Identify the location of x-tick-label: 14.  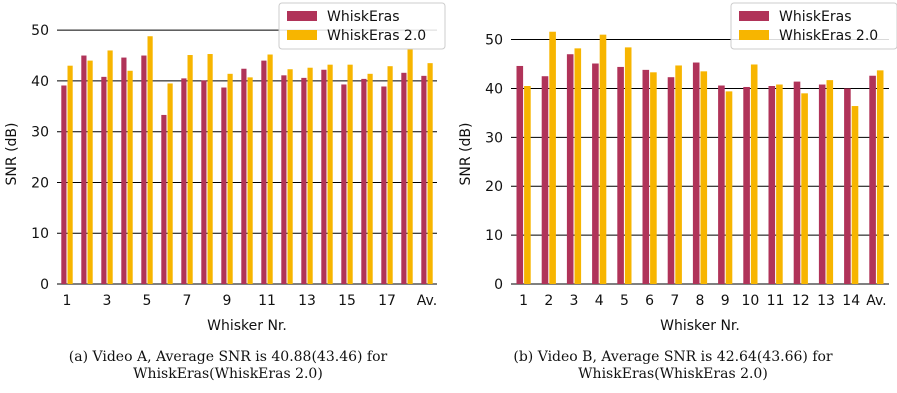
(851, 301).